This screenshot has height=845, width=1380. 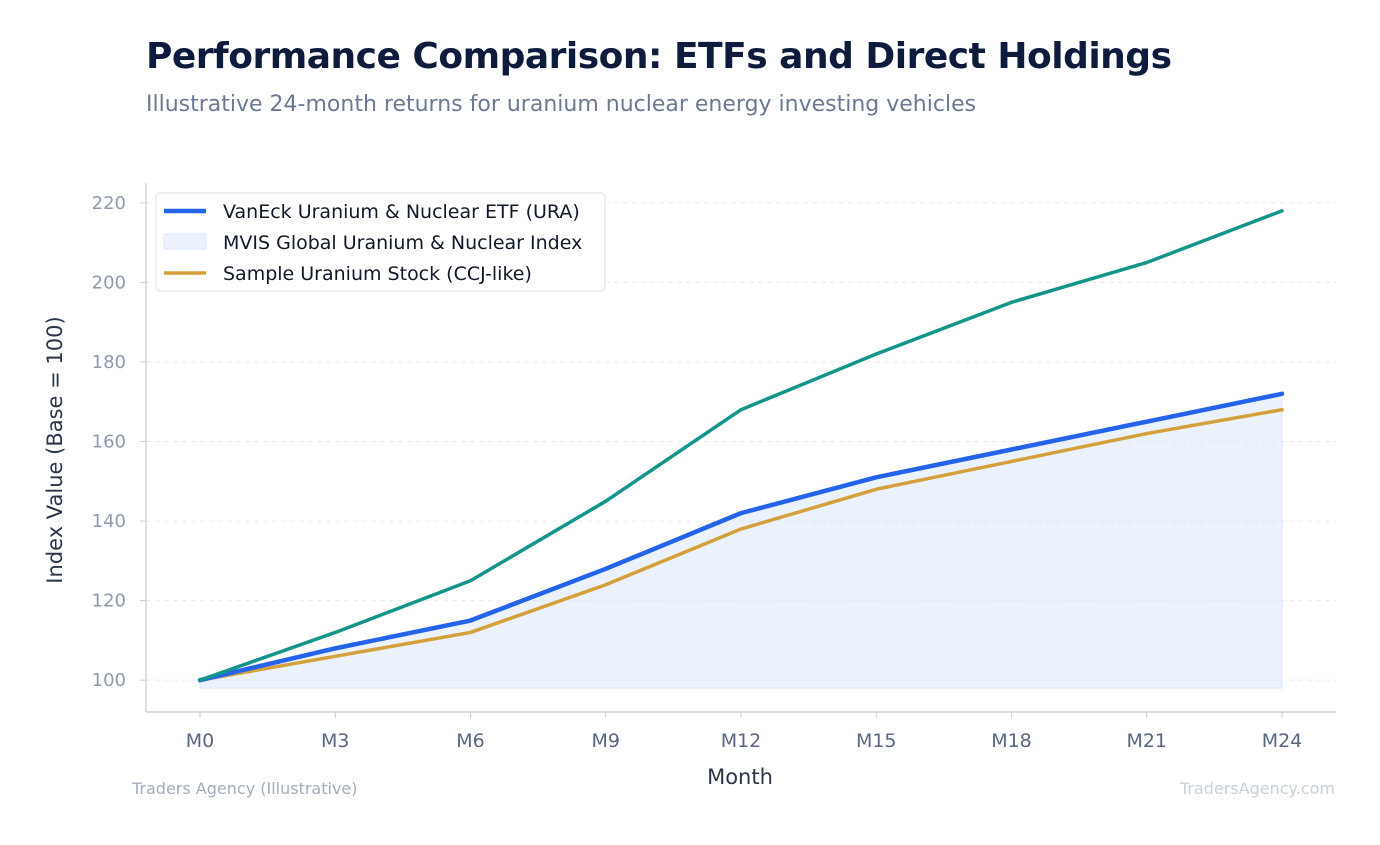 I want to click on y-tick-label: 220, so click(x=109, y=203).